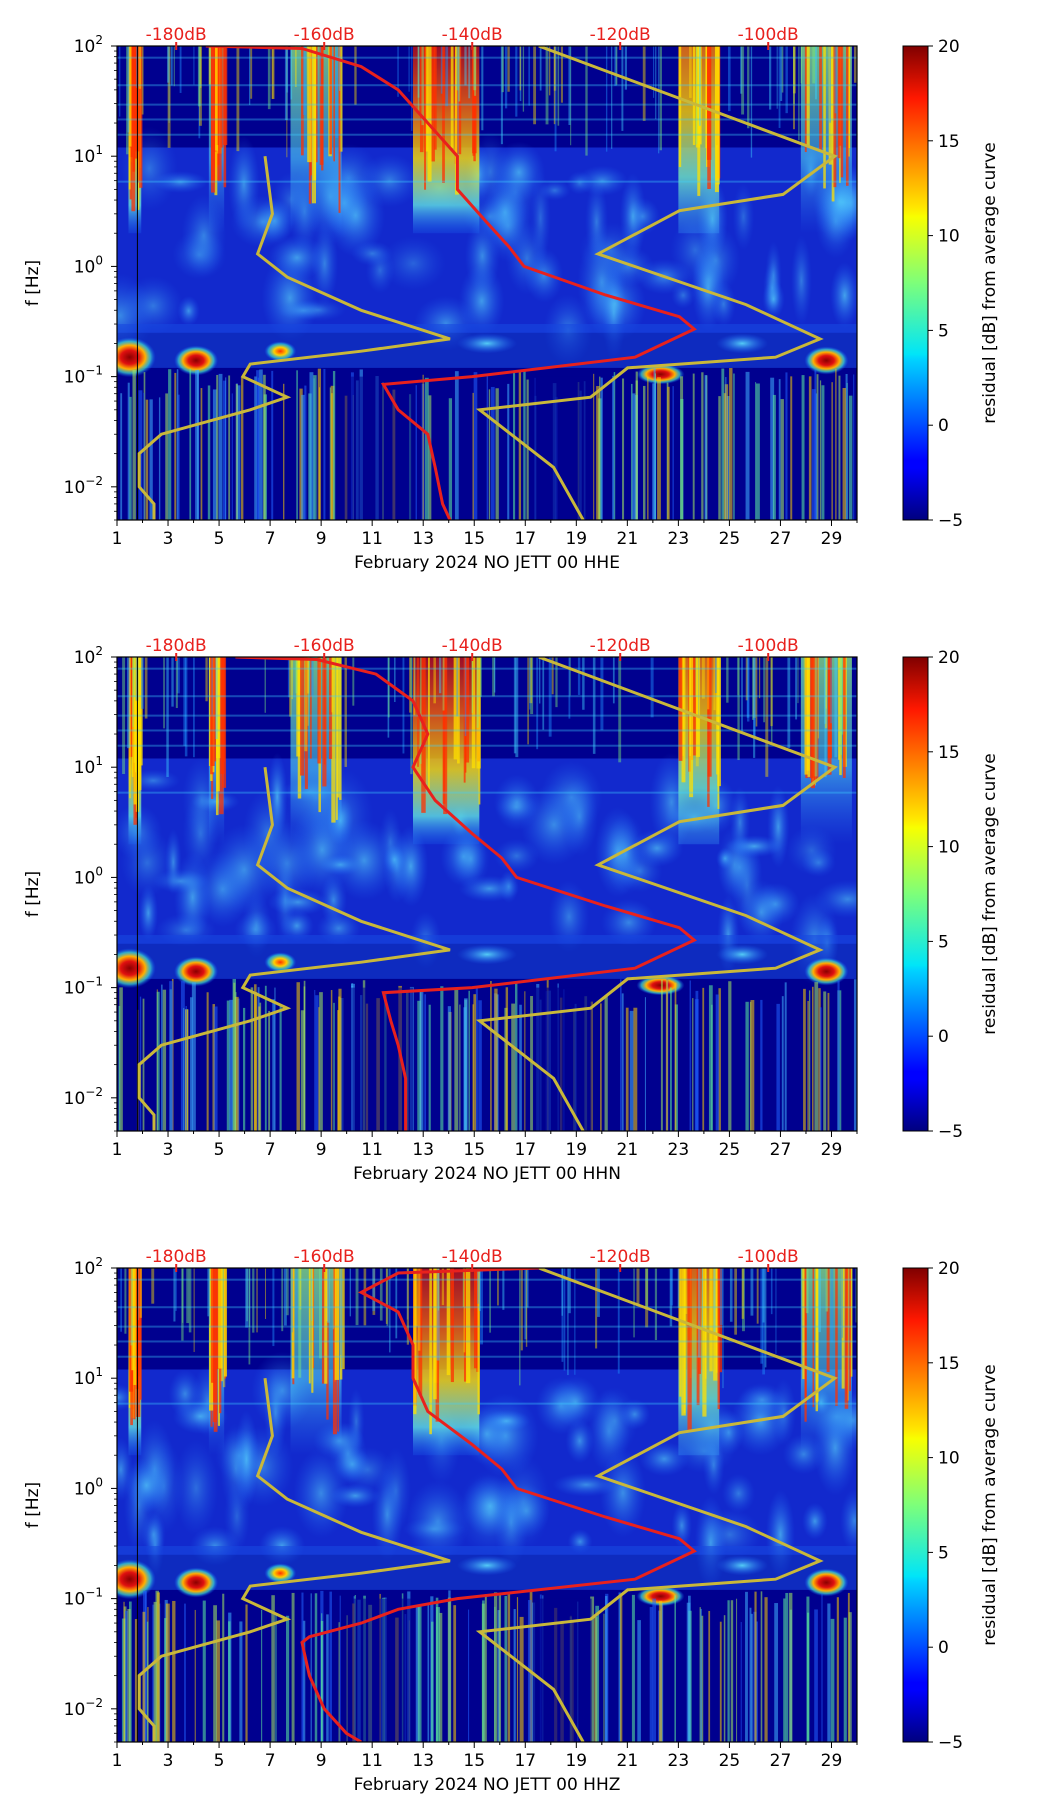  What do you see at coordinates (949, 1269) in the screenshot?
I see `colorbar-tick-label: 20` at bounding box center [949, 1269].